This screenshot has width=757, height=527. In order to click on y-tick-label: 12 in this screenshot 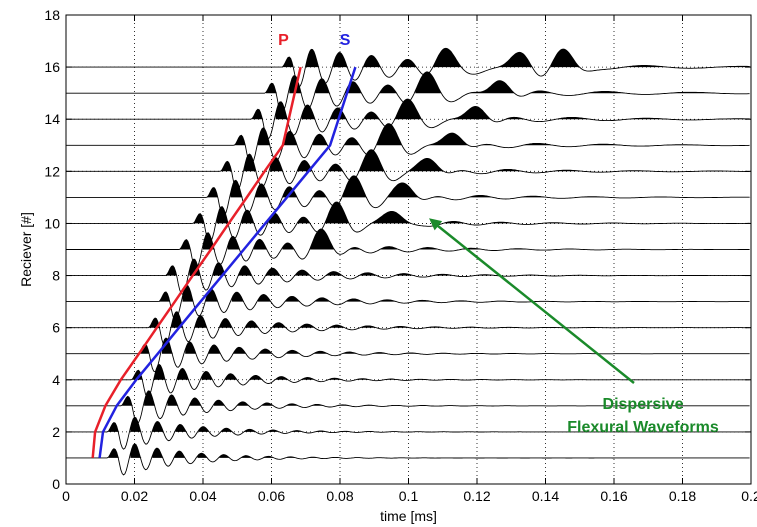, I will do `click(52, 171)`.